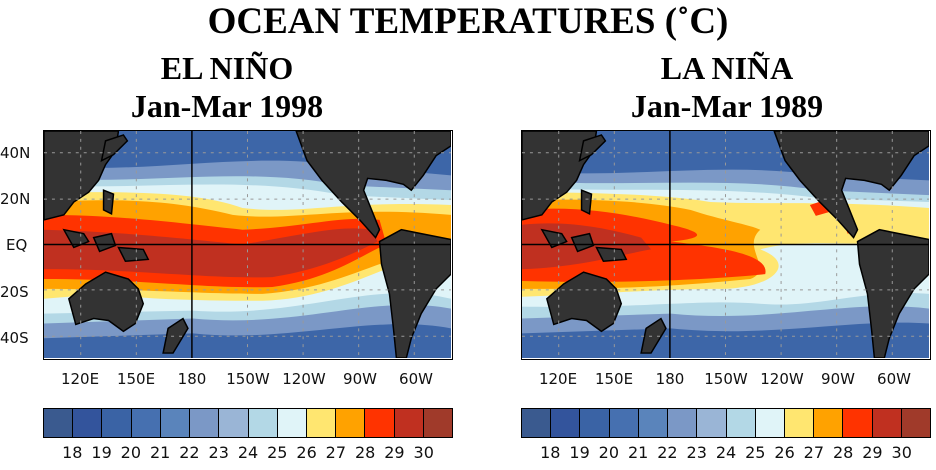 The width and height of the screenshot is (936, 470). Describe the element at coordinates (15, 199) in the screenshot. I see `lat-label: 20N` at that location.